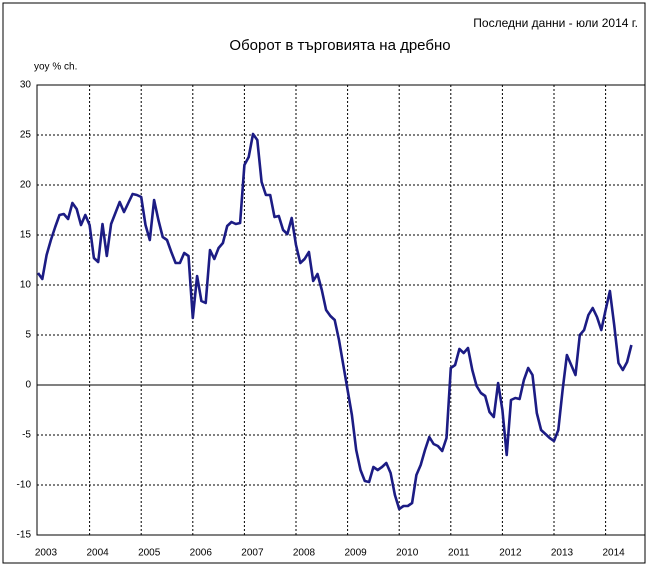  What do you see at coordinates (562, 553) in the screenshot?
I see `x-tick-label: 2013` at bounding box center [562, 553].